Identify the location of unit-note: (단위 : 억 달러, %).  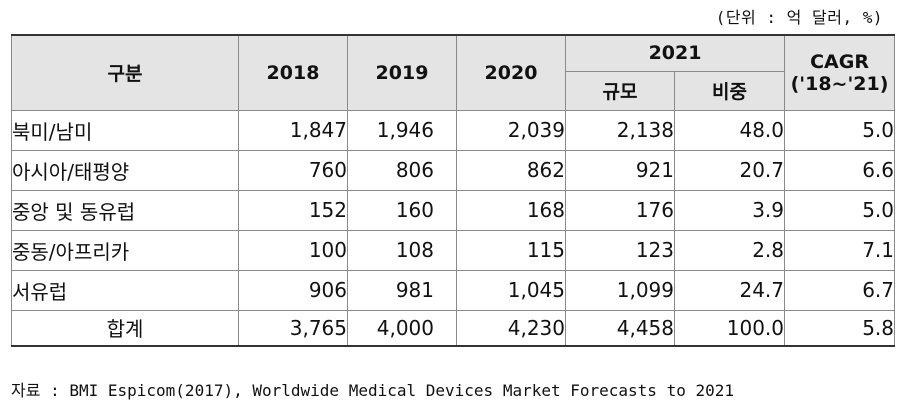
(799, 17).